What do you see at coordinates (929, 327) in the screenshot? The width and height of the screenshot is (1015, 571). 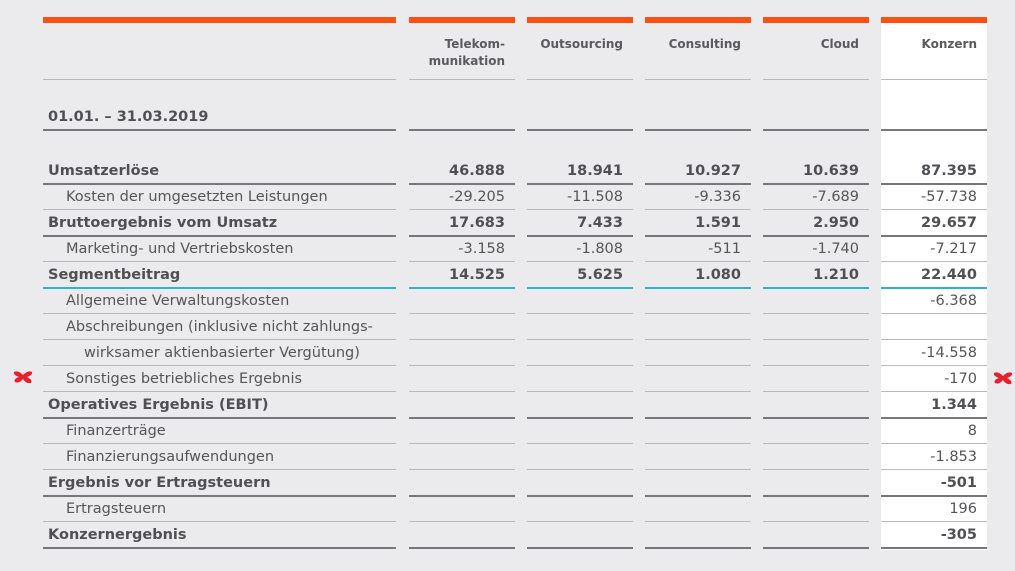 I see `cell-konzern` at bounding box center [929, 327].